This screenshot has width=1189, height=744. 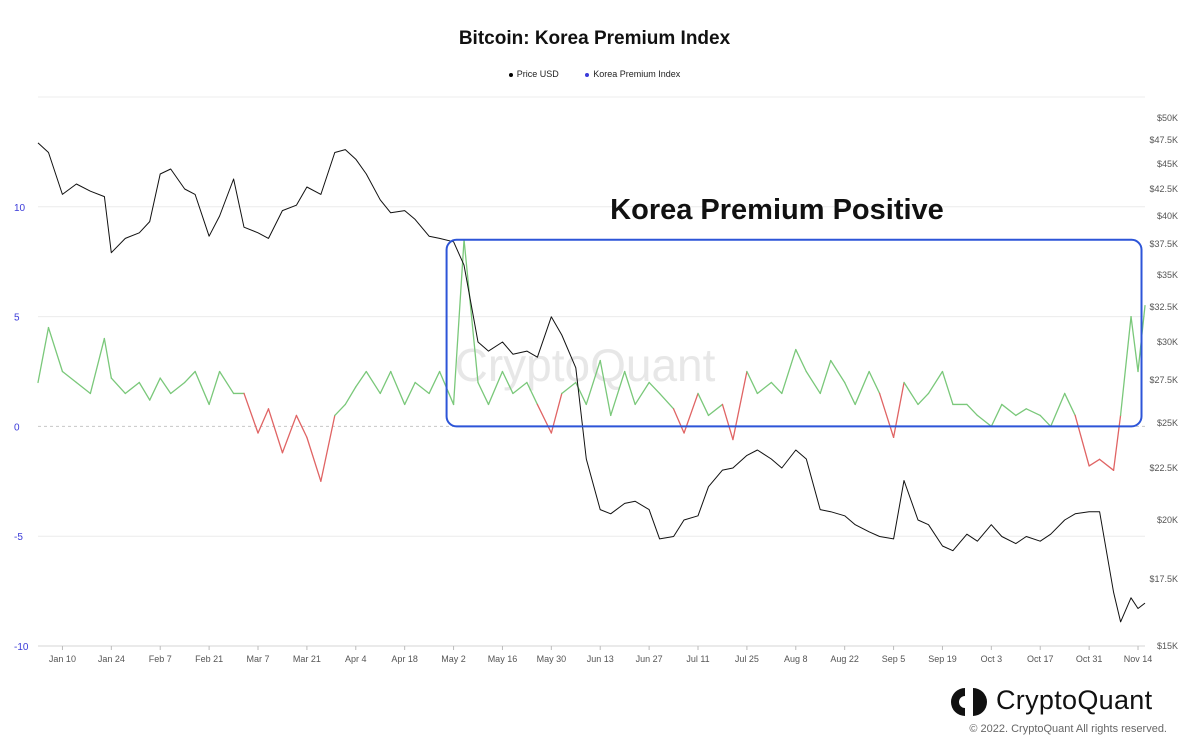 I want to click on y-right-tick-10: $40K, so click(x=1167, y=216).